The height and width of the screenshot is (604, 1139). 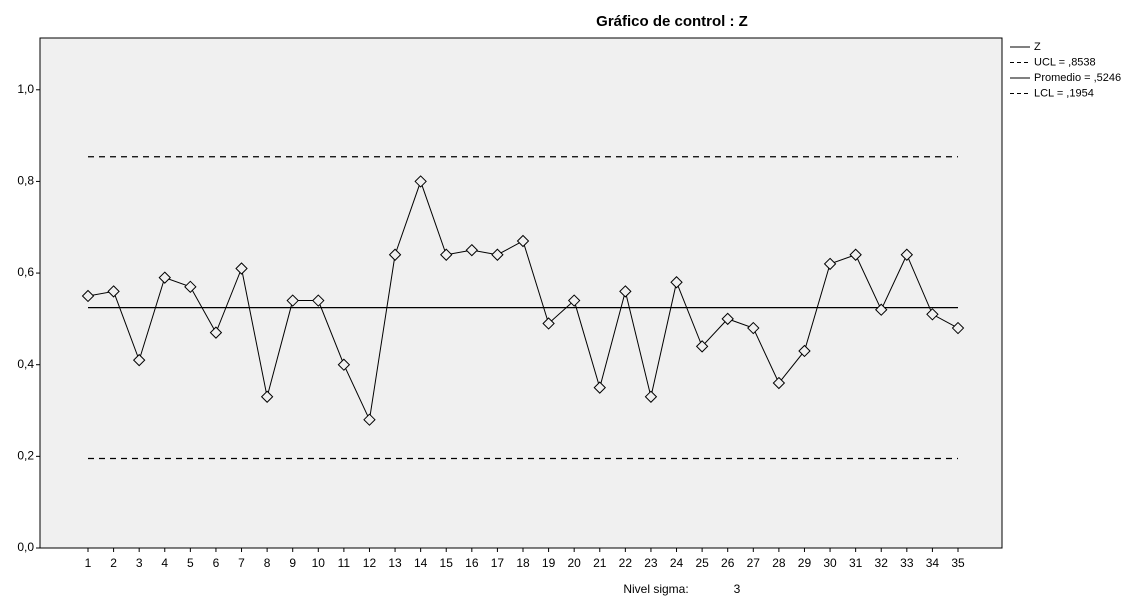 I want to click on legend-label: Promedio = ,5246, so click(x=1077, y=78).